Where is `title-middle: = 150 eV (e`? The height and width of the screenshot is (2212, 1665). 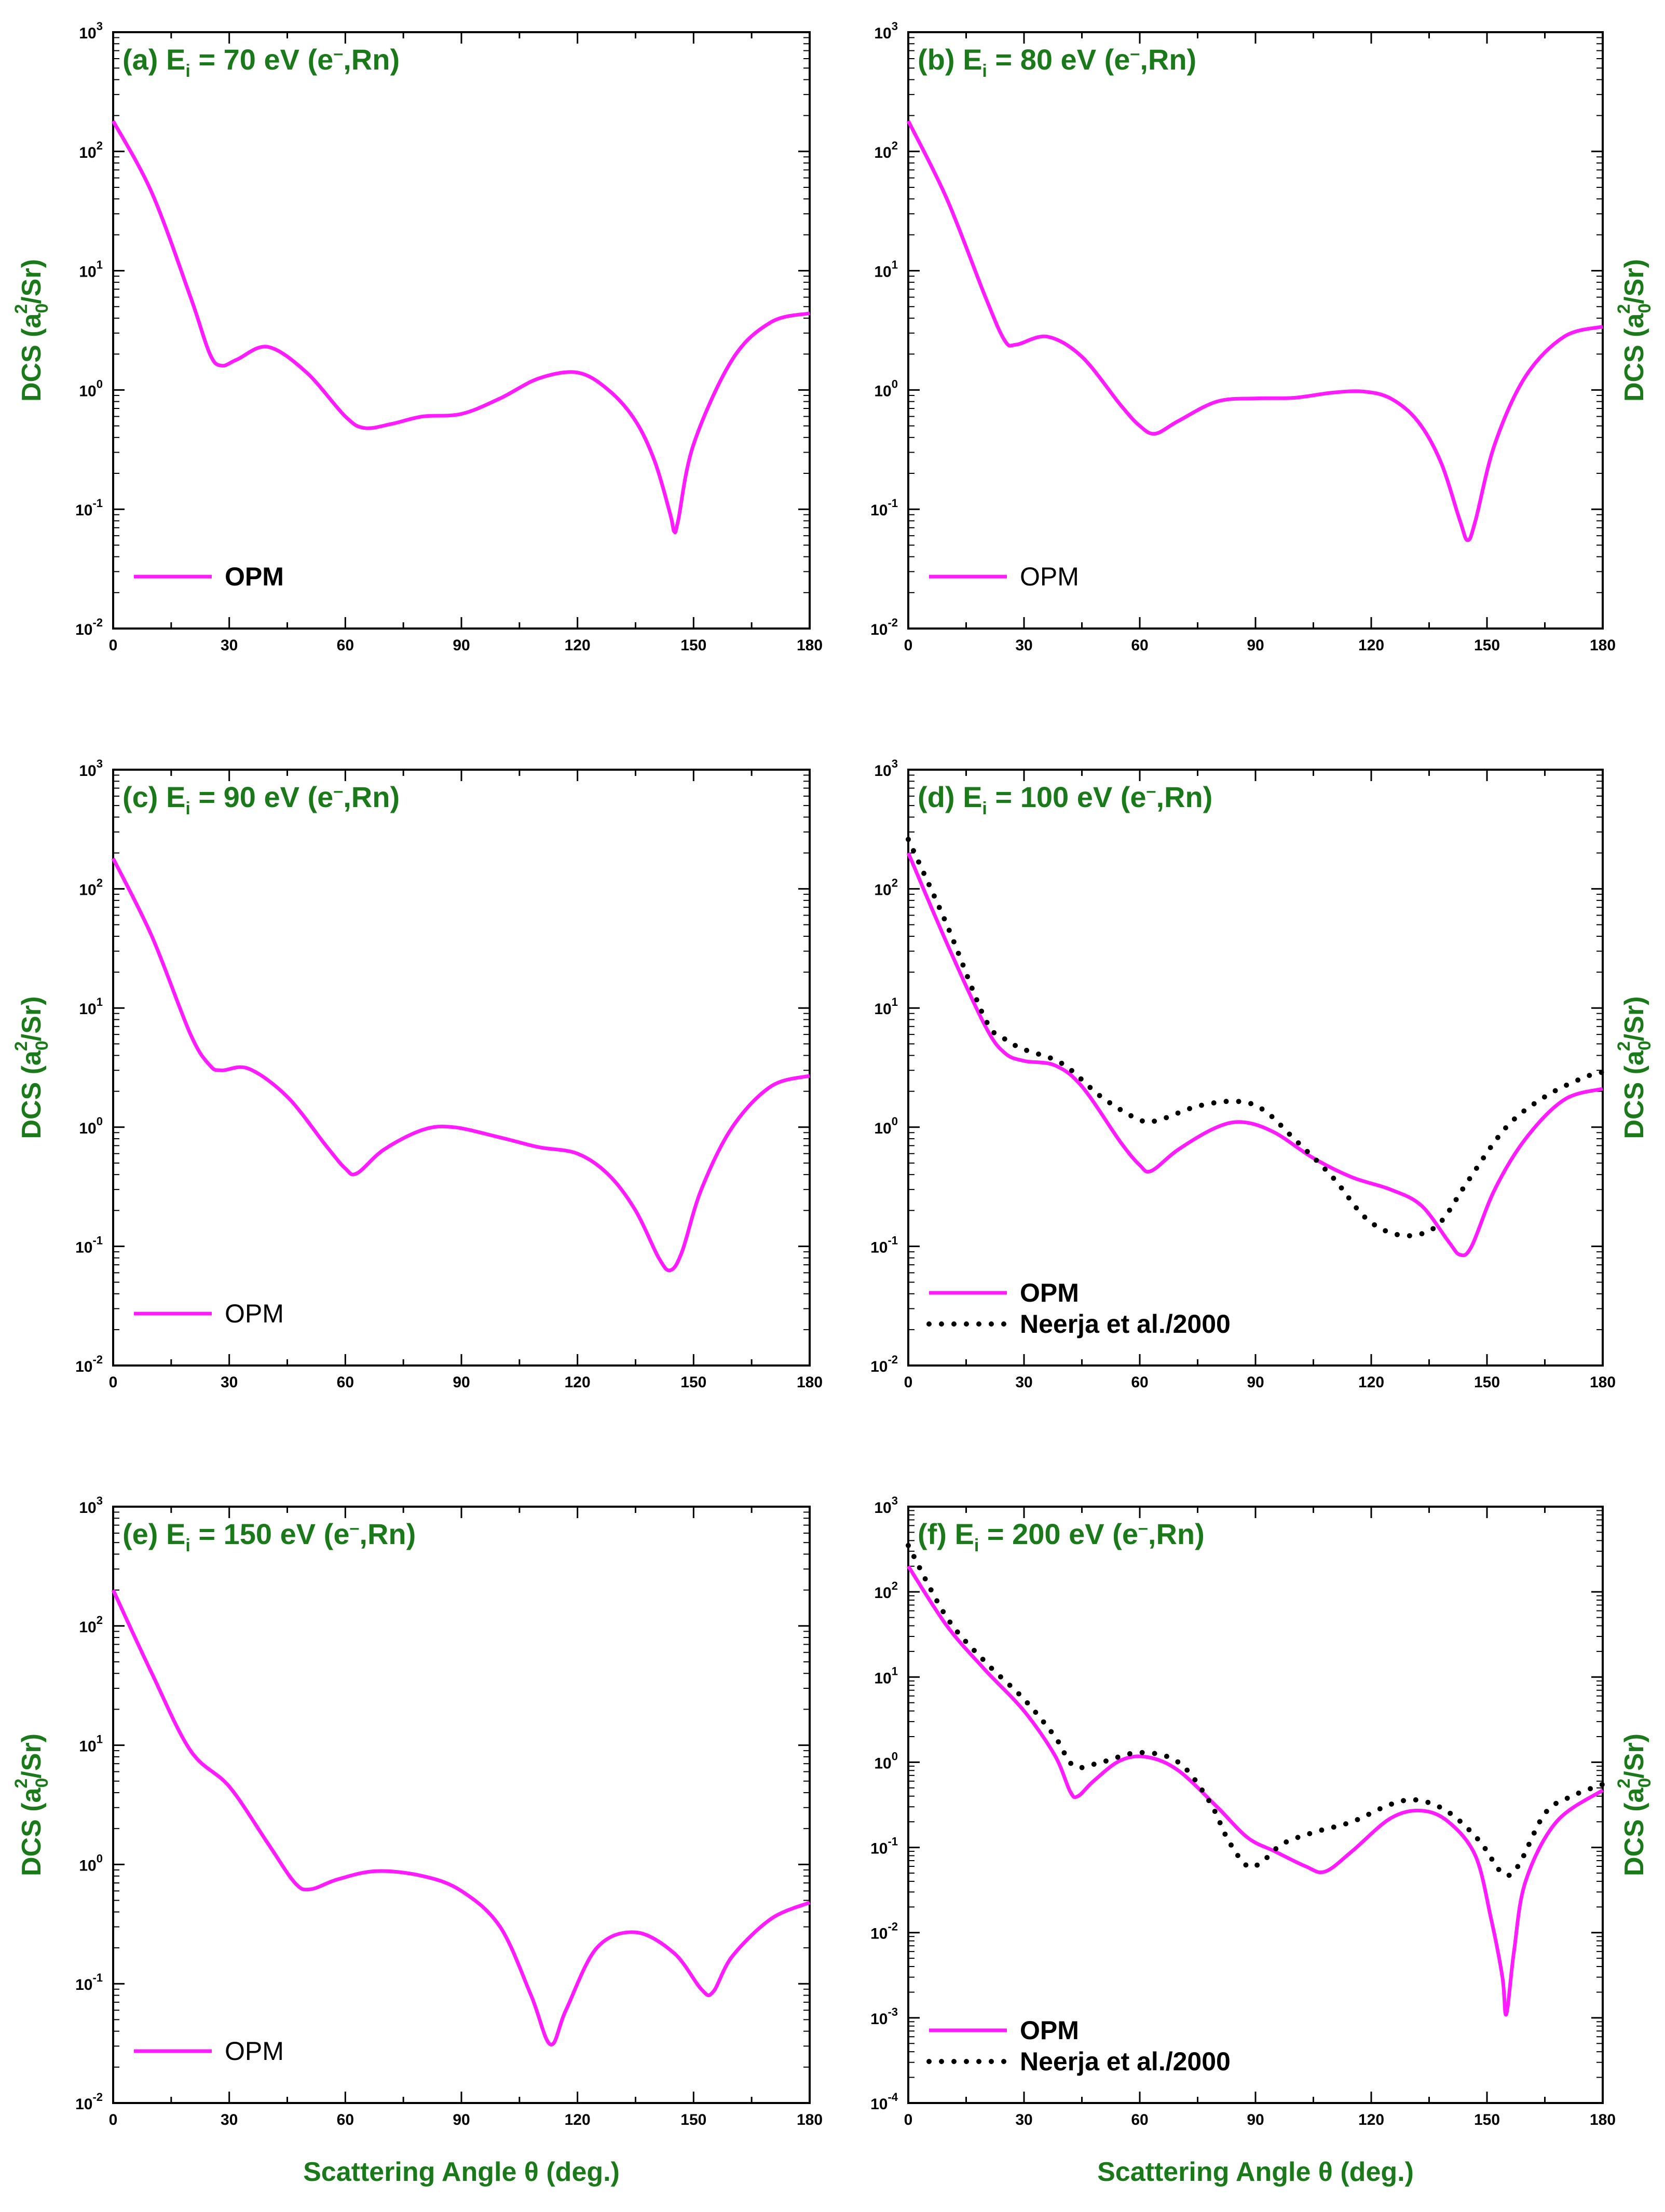
title-middle: = 150 eV (e is located at coordinates (270, 1534).